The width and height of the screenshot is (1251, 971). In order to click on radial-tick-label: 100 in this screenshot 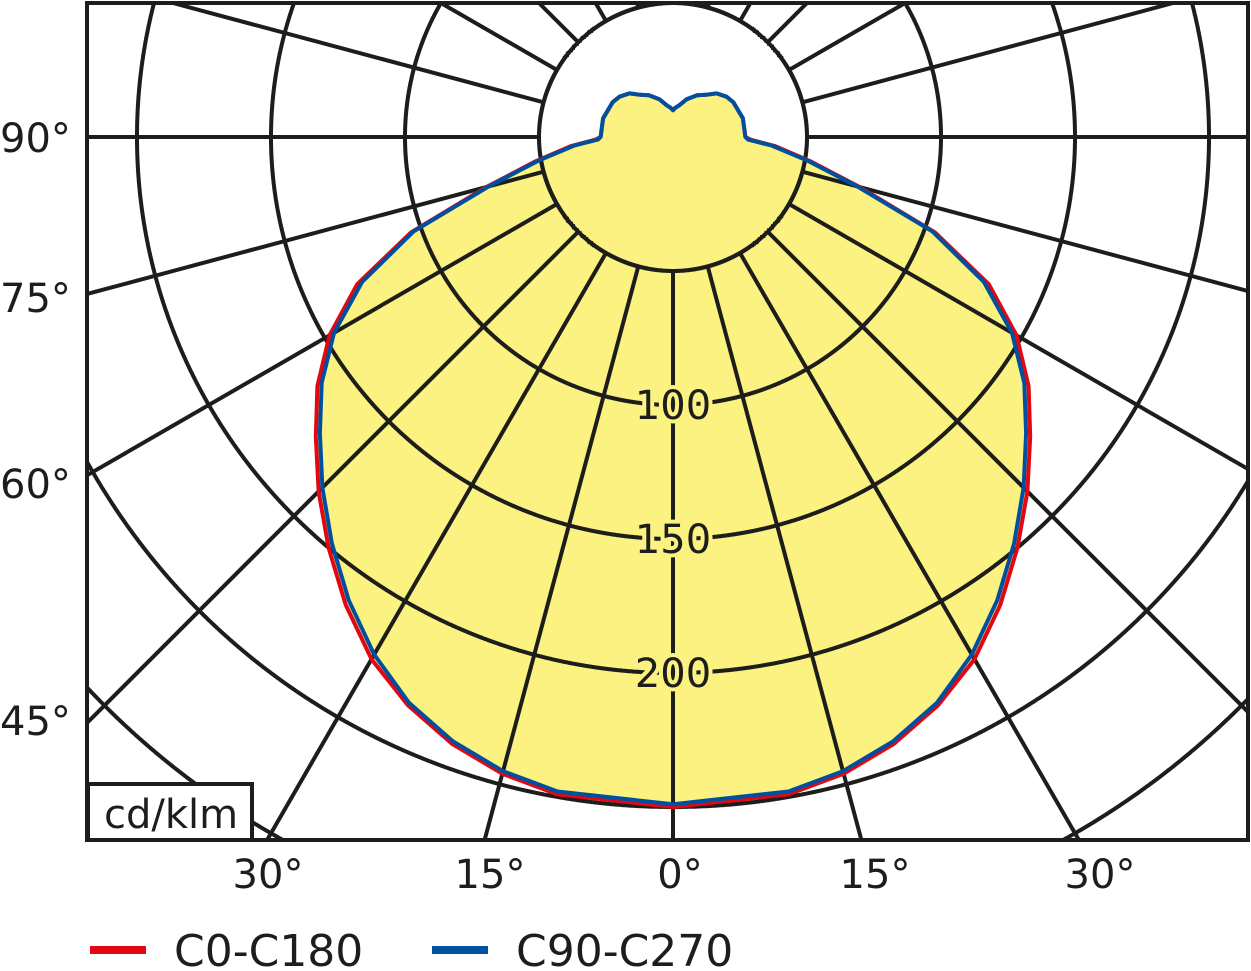, I will do `click(673, 406)`.